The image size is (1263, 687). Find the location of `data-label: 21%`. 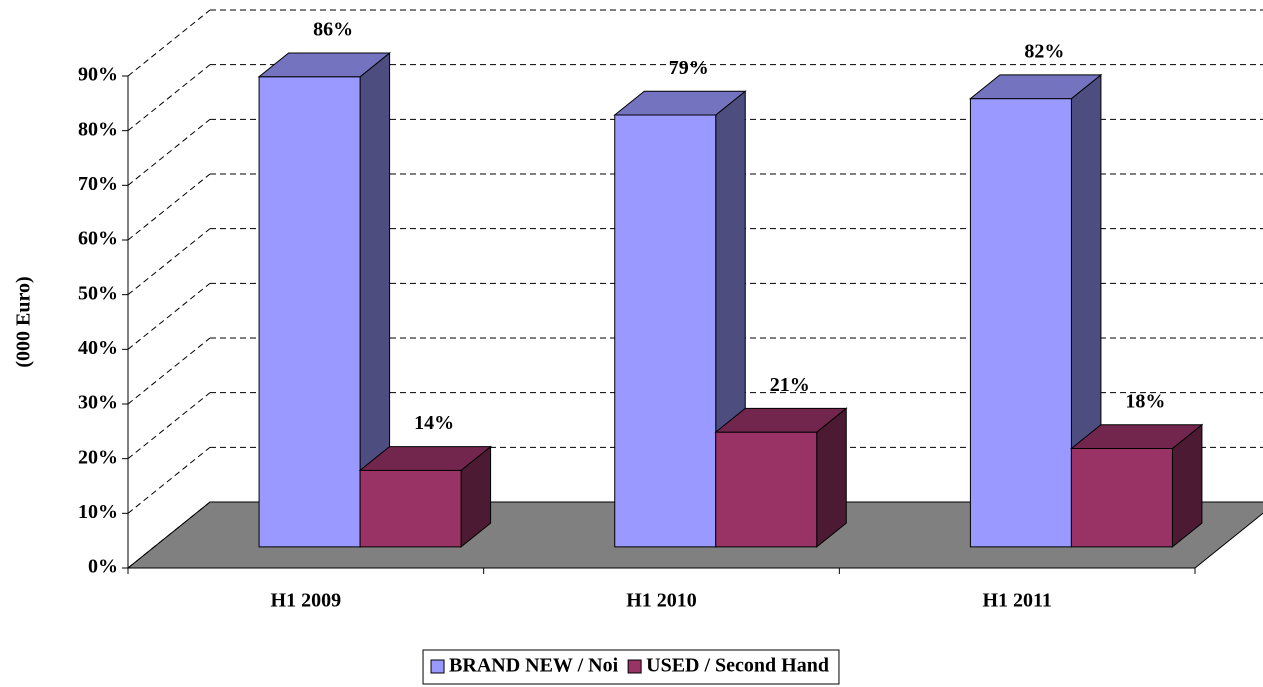

data-label: 21% is located at coordinates (790, 385).